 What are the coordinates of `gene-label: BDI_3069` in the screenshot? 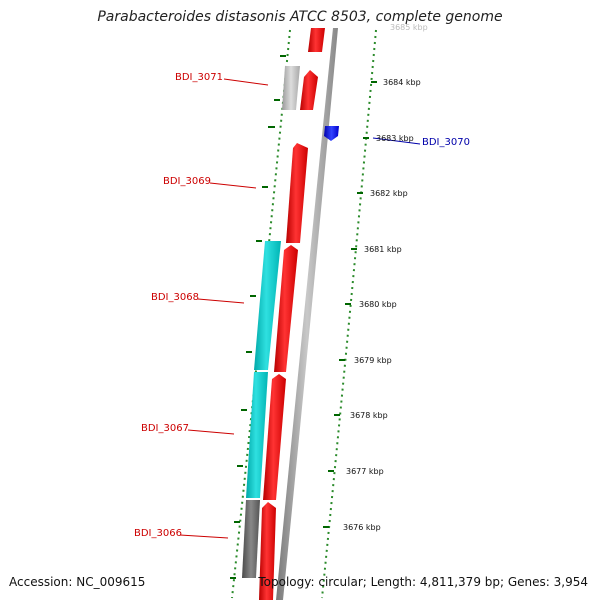 It's located at (187, 181).